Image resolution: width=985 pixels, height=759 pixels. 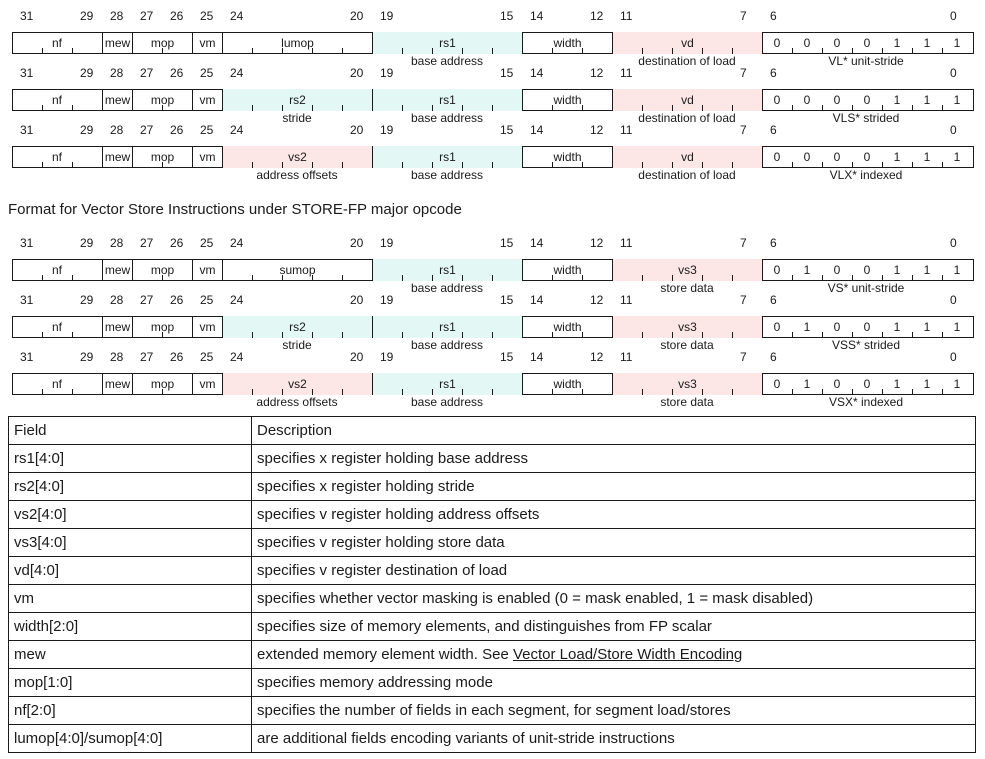 What do you see at coordinates (297, 327) in the screenshot?
I see `field-bits-24-20: rs2` at bounding box center [297, 327].